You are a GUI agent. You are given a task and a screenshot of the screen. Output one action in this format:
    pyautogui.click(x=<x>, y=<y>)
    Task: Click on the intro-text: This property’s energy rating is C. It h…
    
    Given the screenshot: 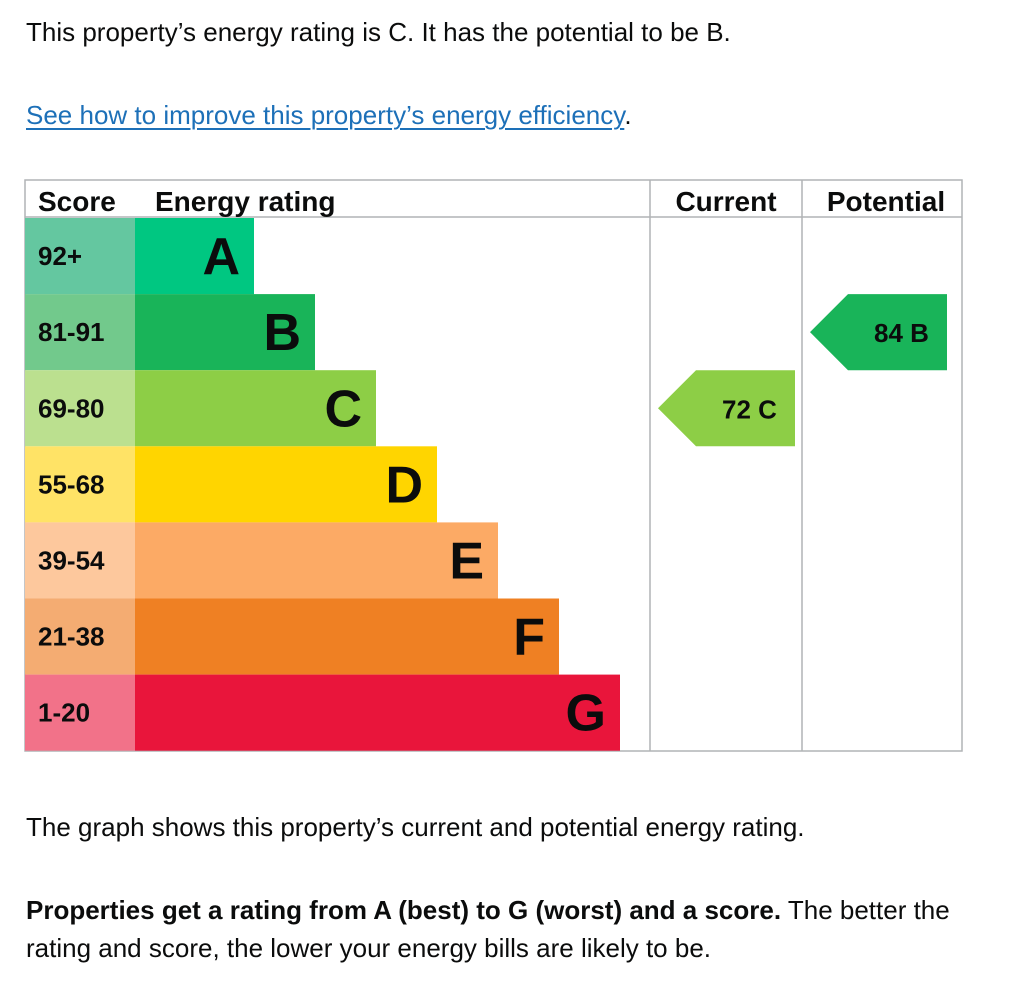 What is the action you would take?
    pyautogui.click(x=378, y=32)
    